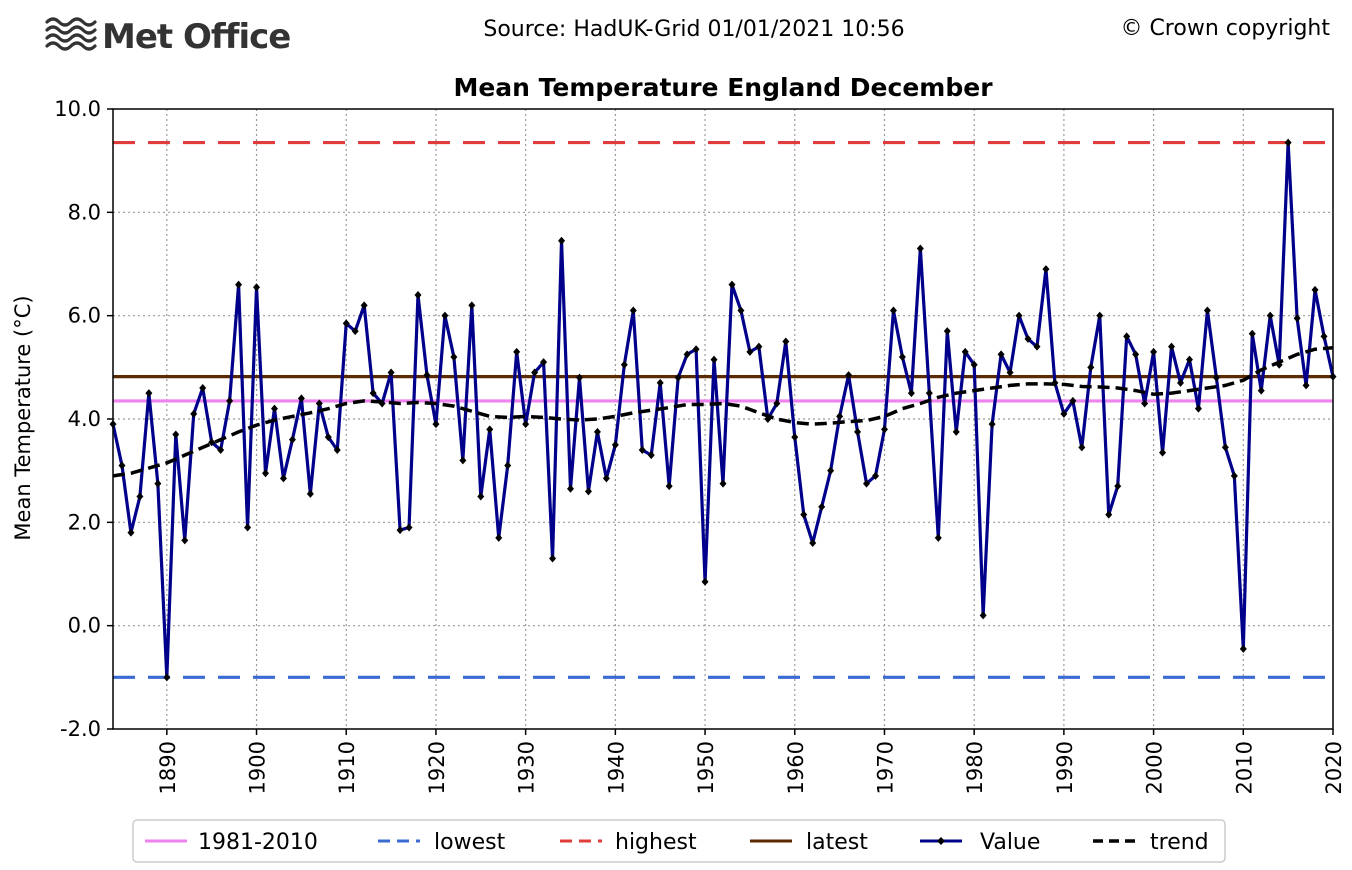  Describe the element at coordinates (723, 87) in the screenshot. I see `chart-title: Mean Temperature England December` at that location.